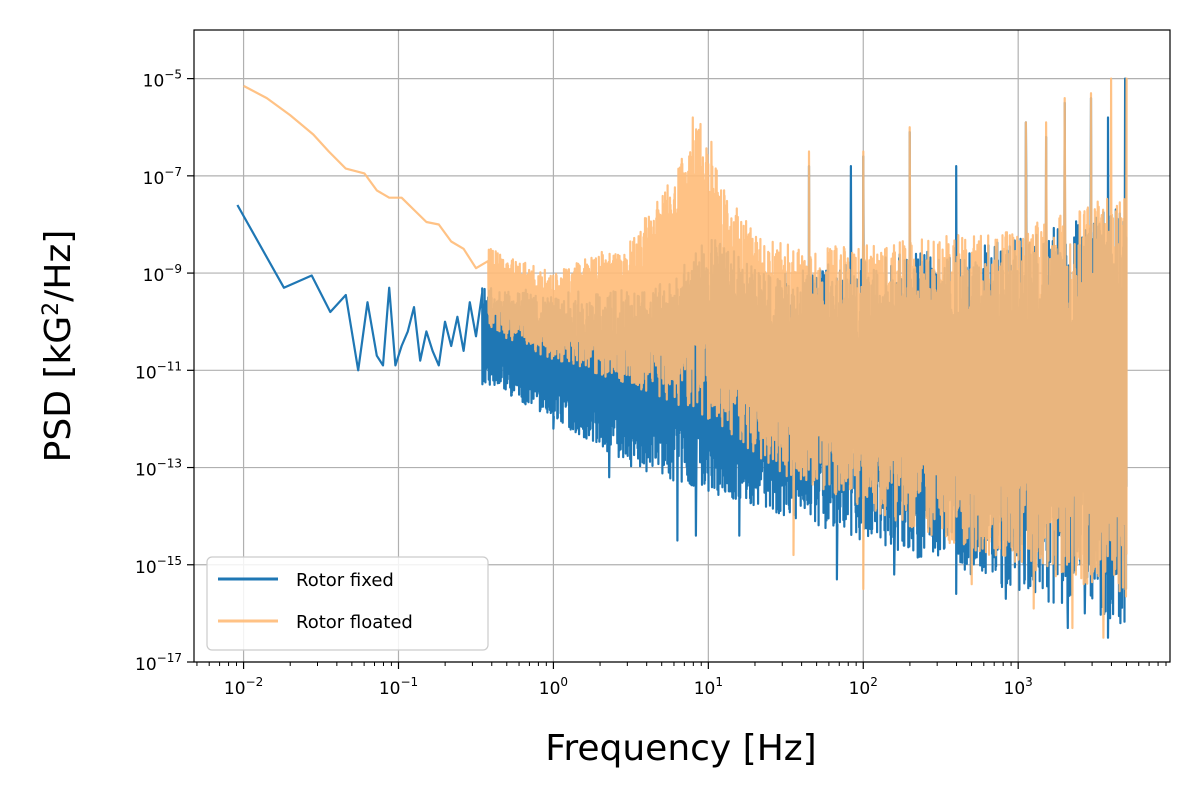 This screenshot has height=800, width=1200. Describe the element at coordinates (243, 687) in the screenshot. I see `x-tick-label-0: 10⁻²` at that location.